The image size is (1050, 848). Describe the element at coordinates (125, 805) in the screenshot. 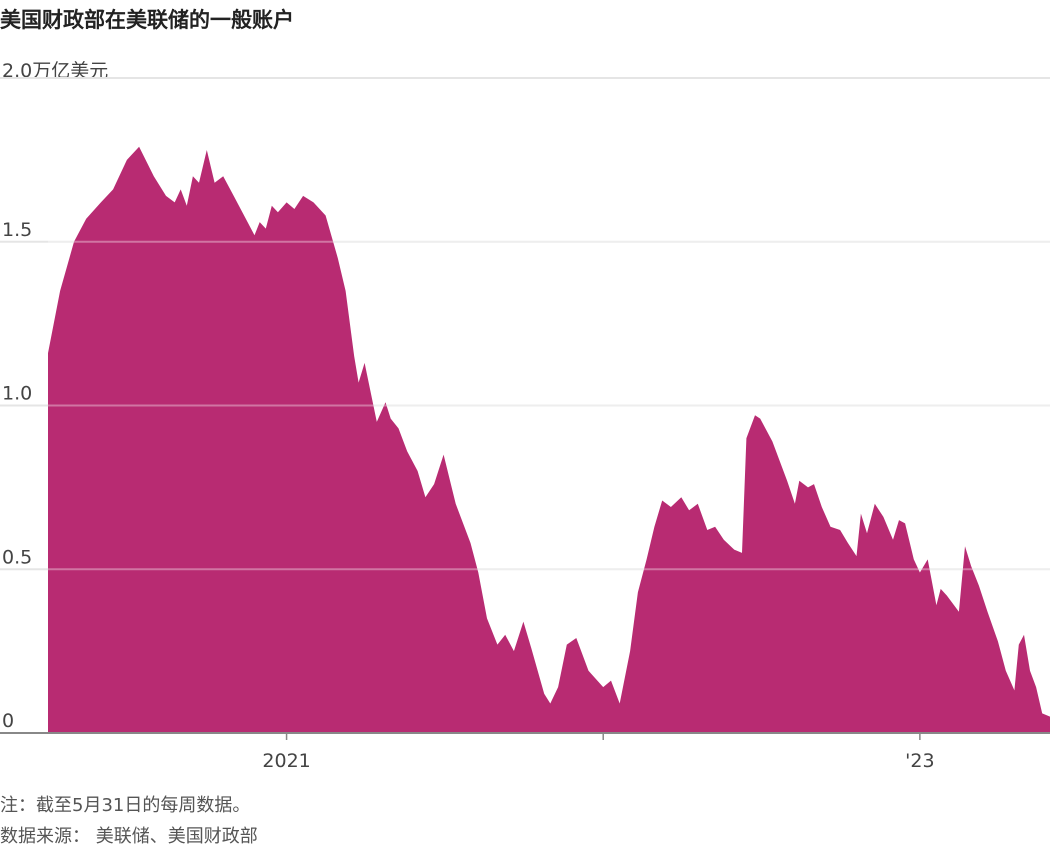

I see `footnote: 注：截至5月31日的每周数据。` at that location.